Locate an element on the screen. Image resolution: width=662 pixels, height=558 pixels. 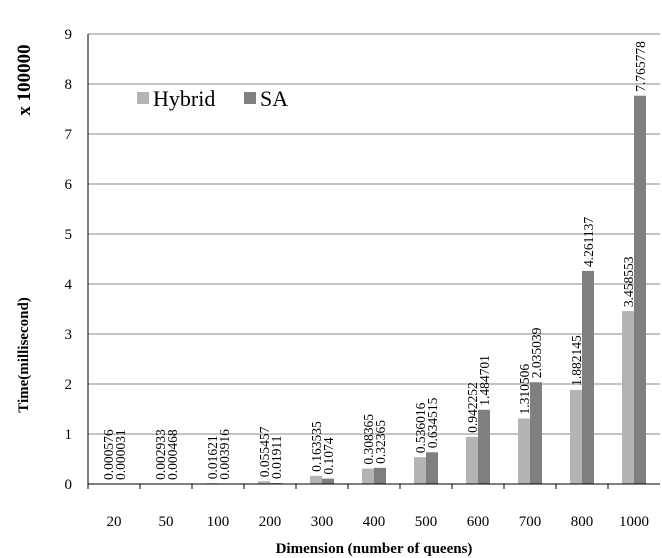
data-label-sa-100: 0.003916 is located at coordinates (224, 454).